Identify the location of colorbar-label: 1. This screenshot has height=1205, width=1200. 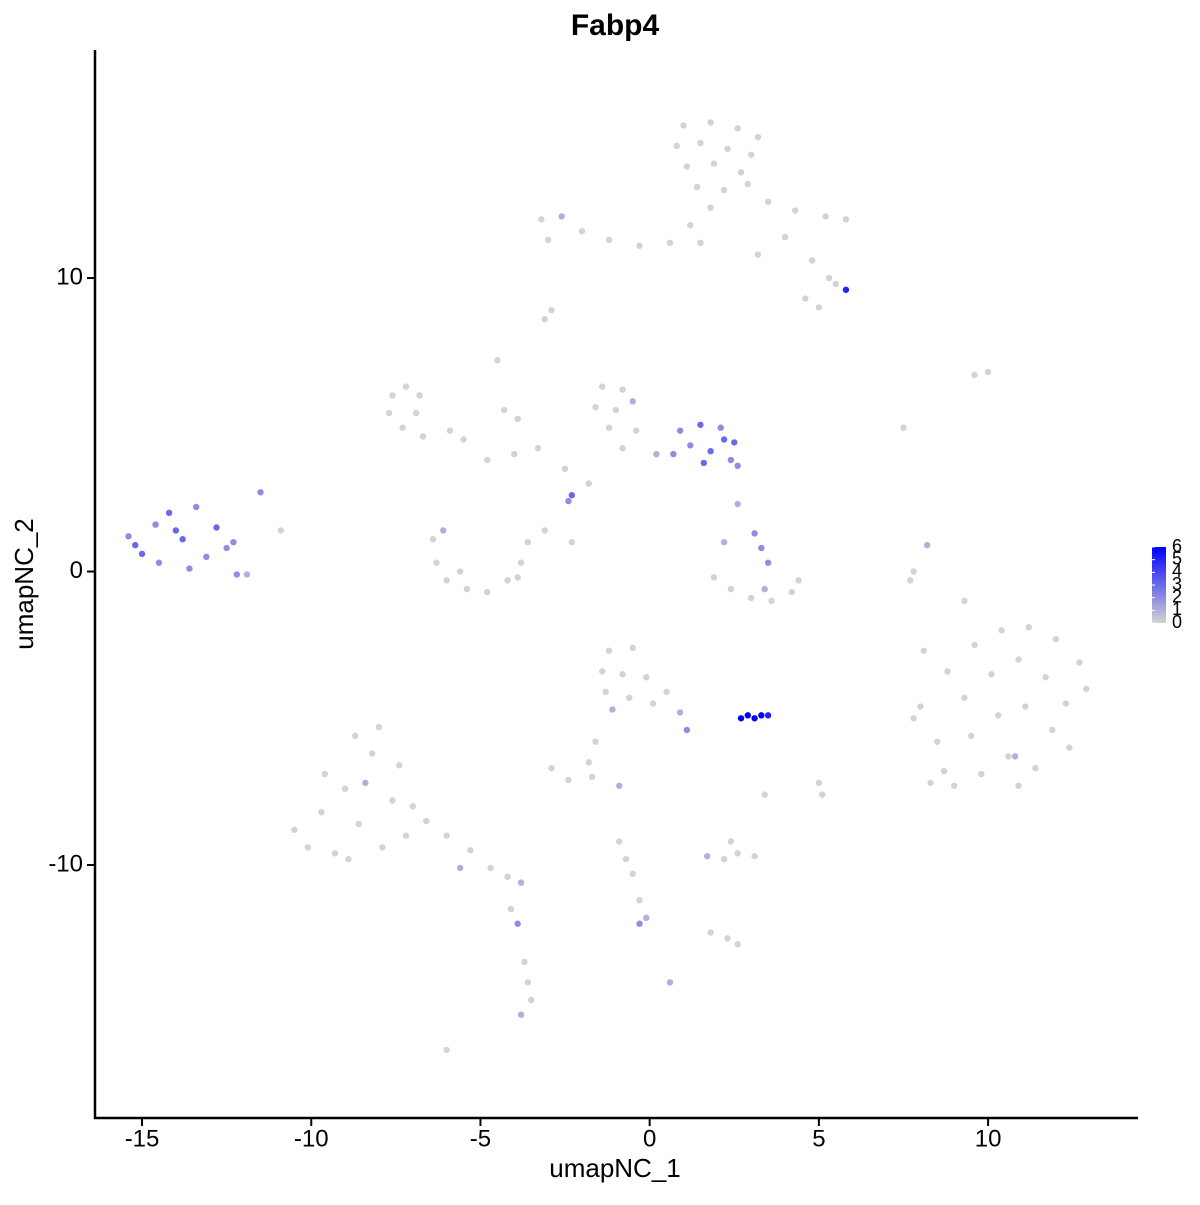
(1177, 609).